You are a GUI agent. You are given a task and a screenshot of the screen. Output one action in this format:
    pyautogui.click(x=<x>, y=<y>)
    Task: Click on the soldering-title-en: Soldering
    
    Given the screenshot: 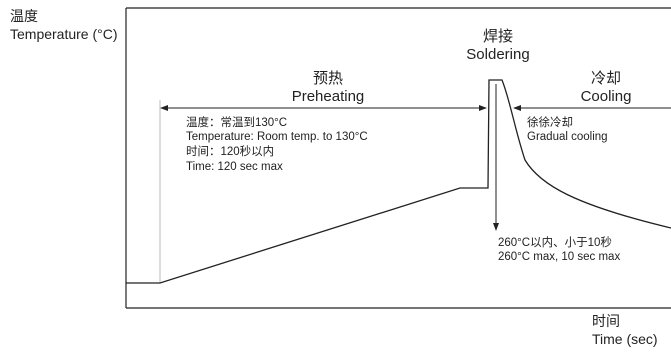 What is the action you would take?
    pyautogui.click(x=498, y=54)
    